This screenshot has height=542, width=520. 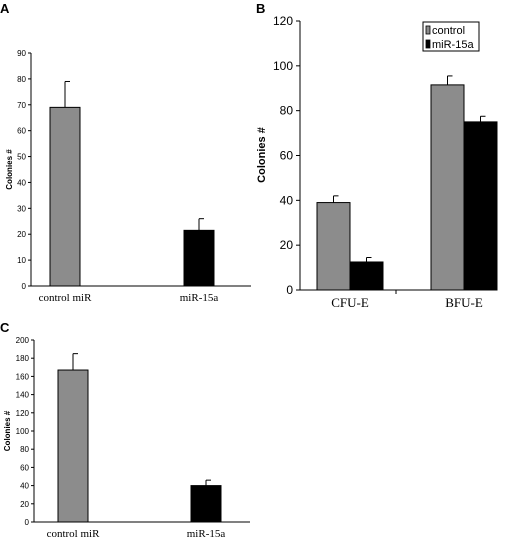 I want to click on legend-label: miR-15a, so click(x=453, y=45).